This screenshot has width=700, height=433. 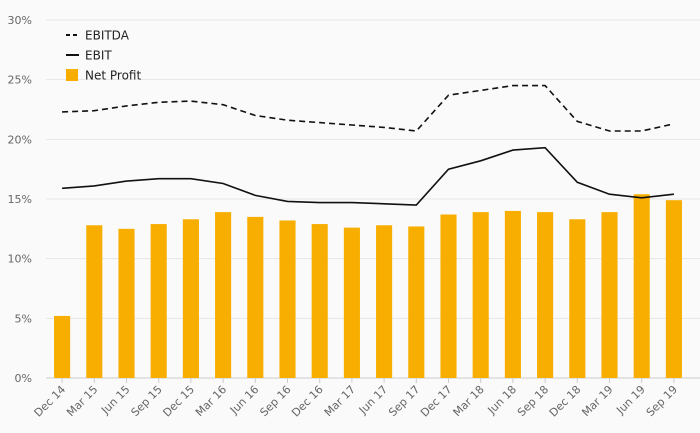 I want to click on x-tick-label: Mar 19, so click(x=597, y=401).